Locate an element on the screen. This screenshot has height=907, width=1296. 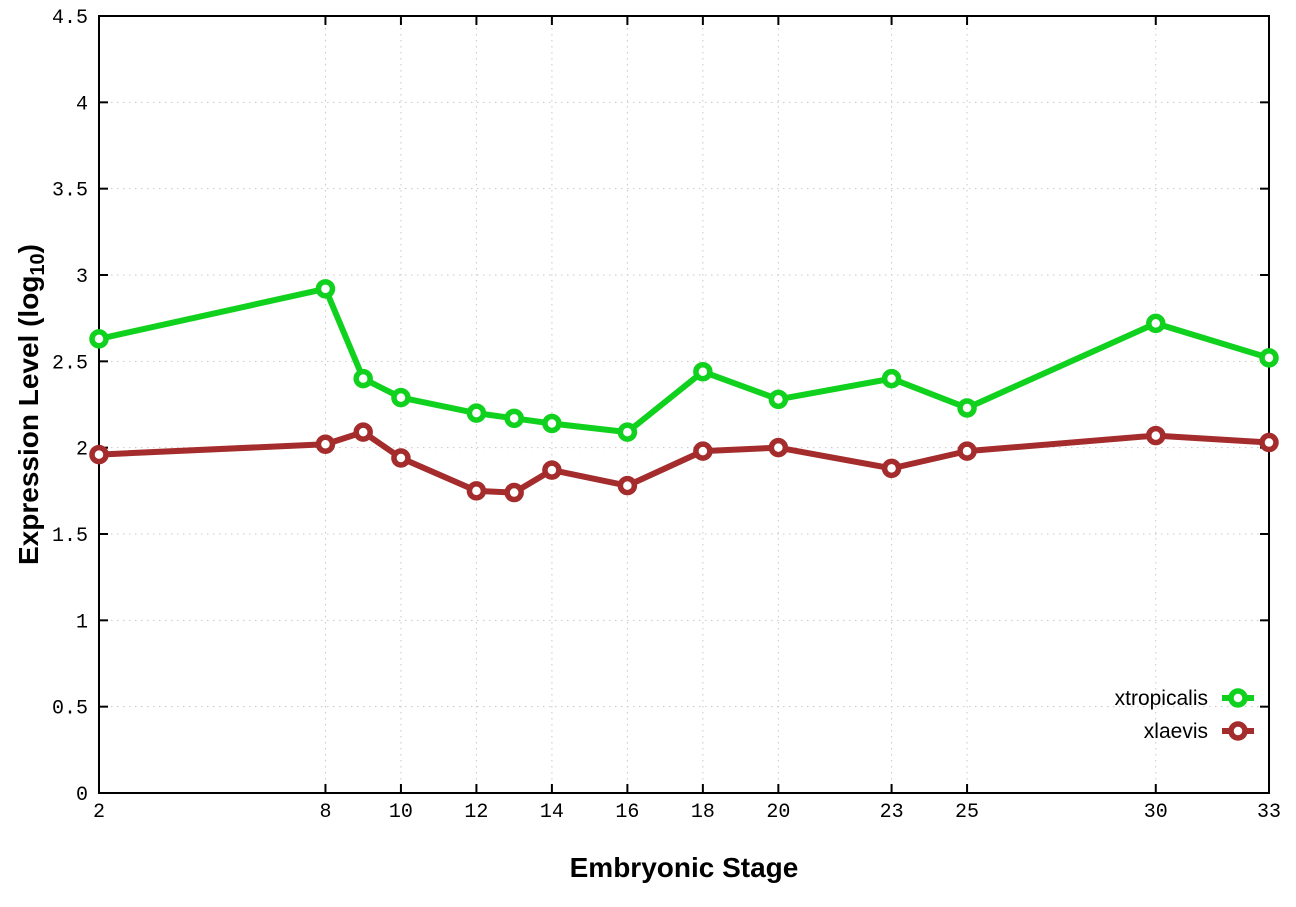
y-tick-label: 4.5 is located at coordinates (70, 18).